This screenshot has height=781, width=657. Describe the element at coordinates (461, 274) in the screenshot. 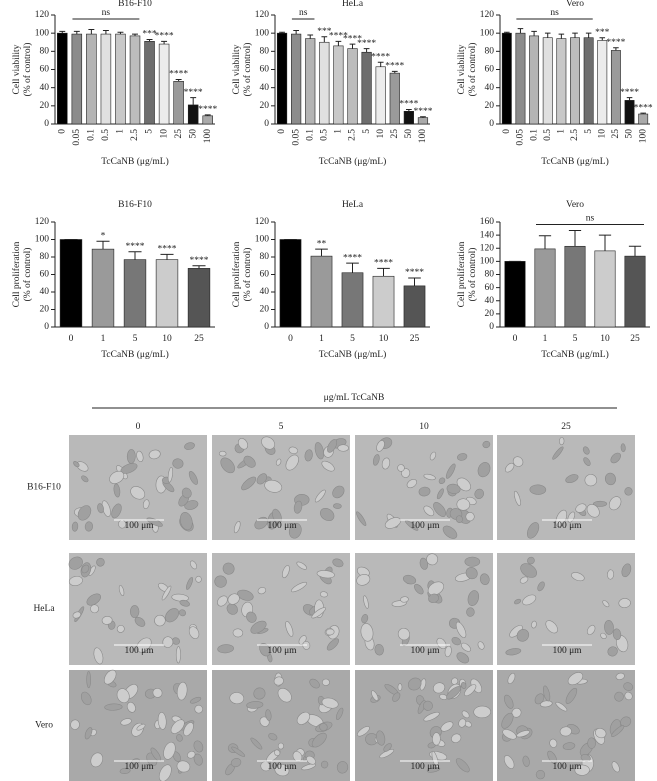

I see `y-axis-label: Cell proliferation` at that location.